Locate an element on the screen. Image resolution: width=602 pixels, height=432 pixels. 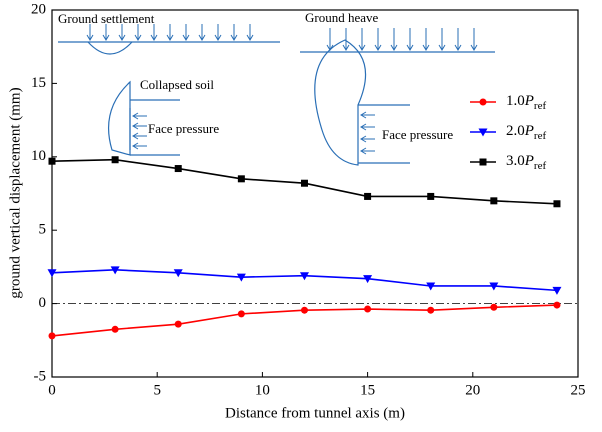
annotation: Ground heave is located at coordinates (342, 17).